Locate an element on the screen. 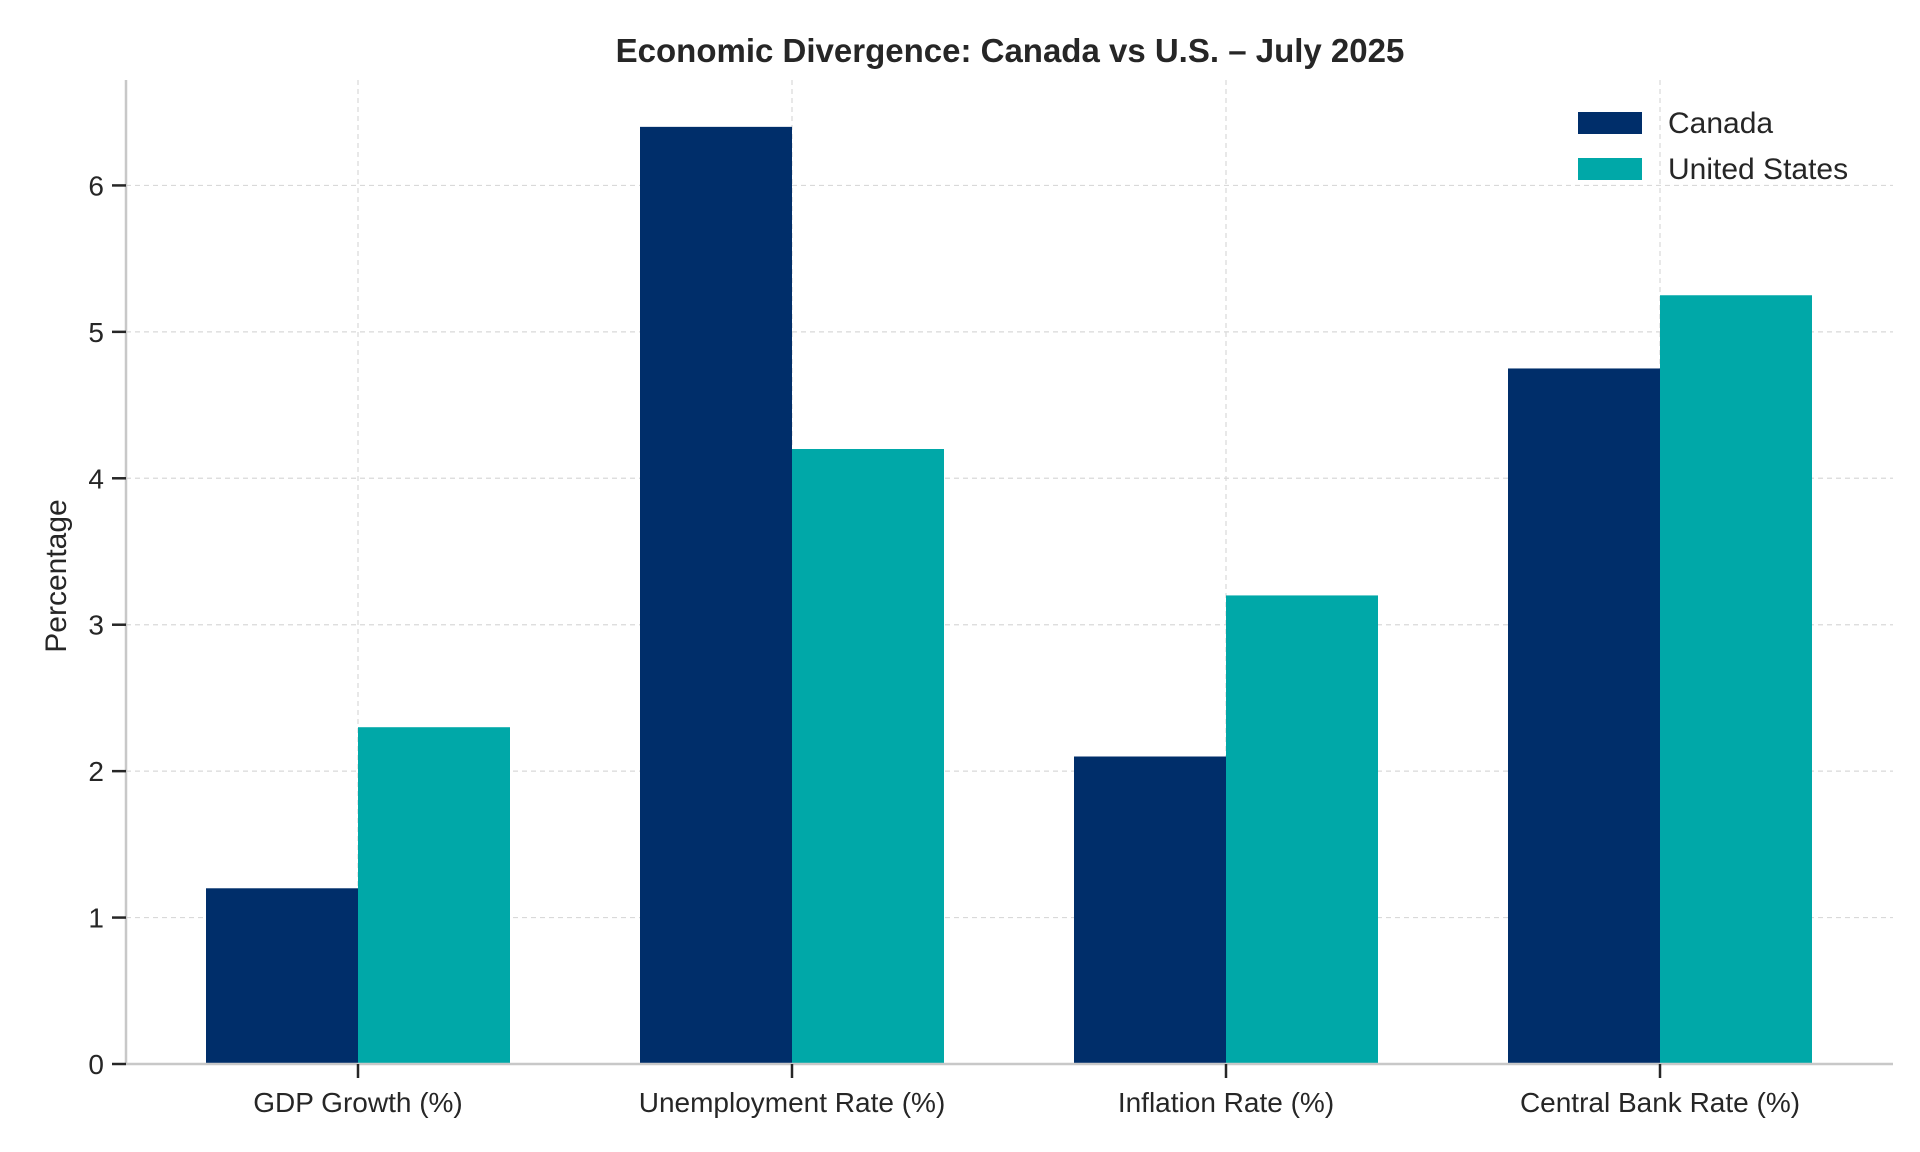 This screenshot has width=1920, height=1152. x-tick-label: Unemployment Rate (%) is located at coordinates (792, 1102).